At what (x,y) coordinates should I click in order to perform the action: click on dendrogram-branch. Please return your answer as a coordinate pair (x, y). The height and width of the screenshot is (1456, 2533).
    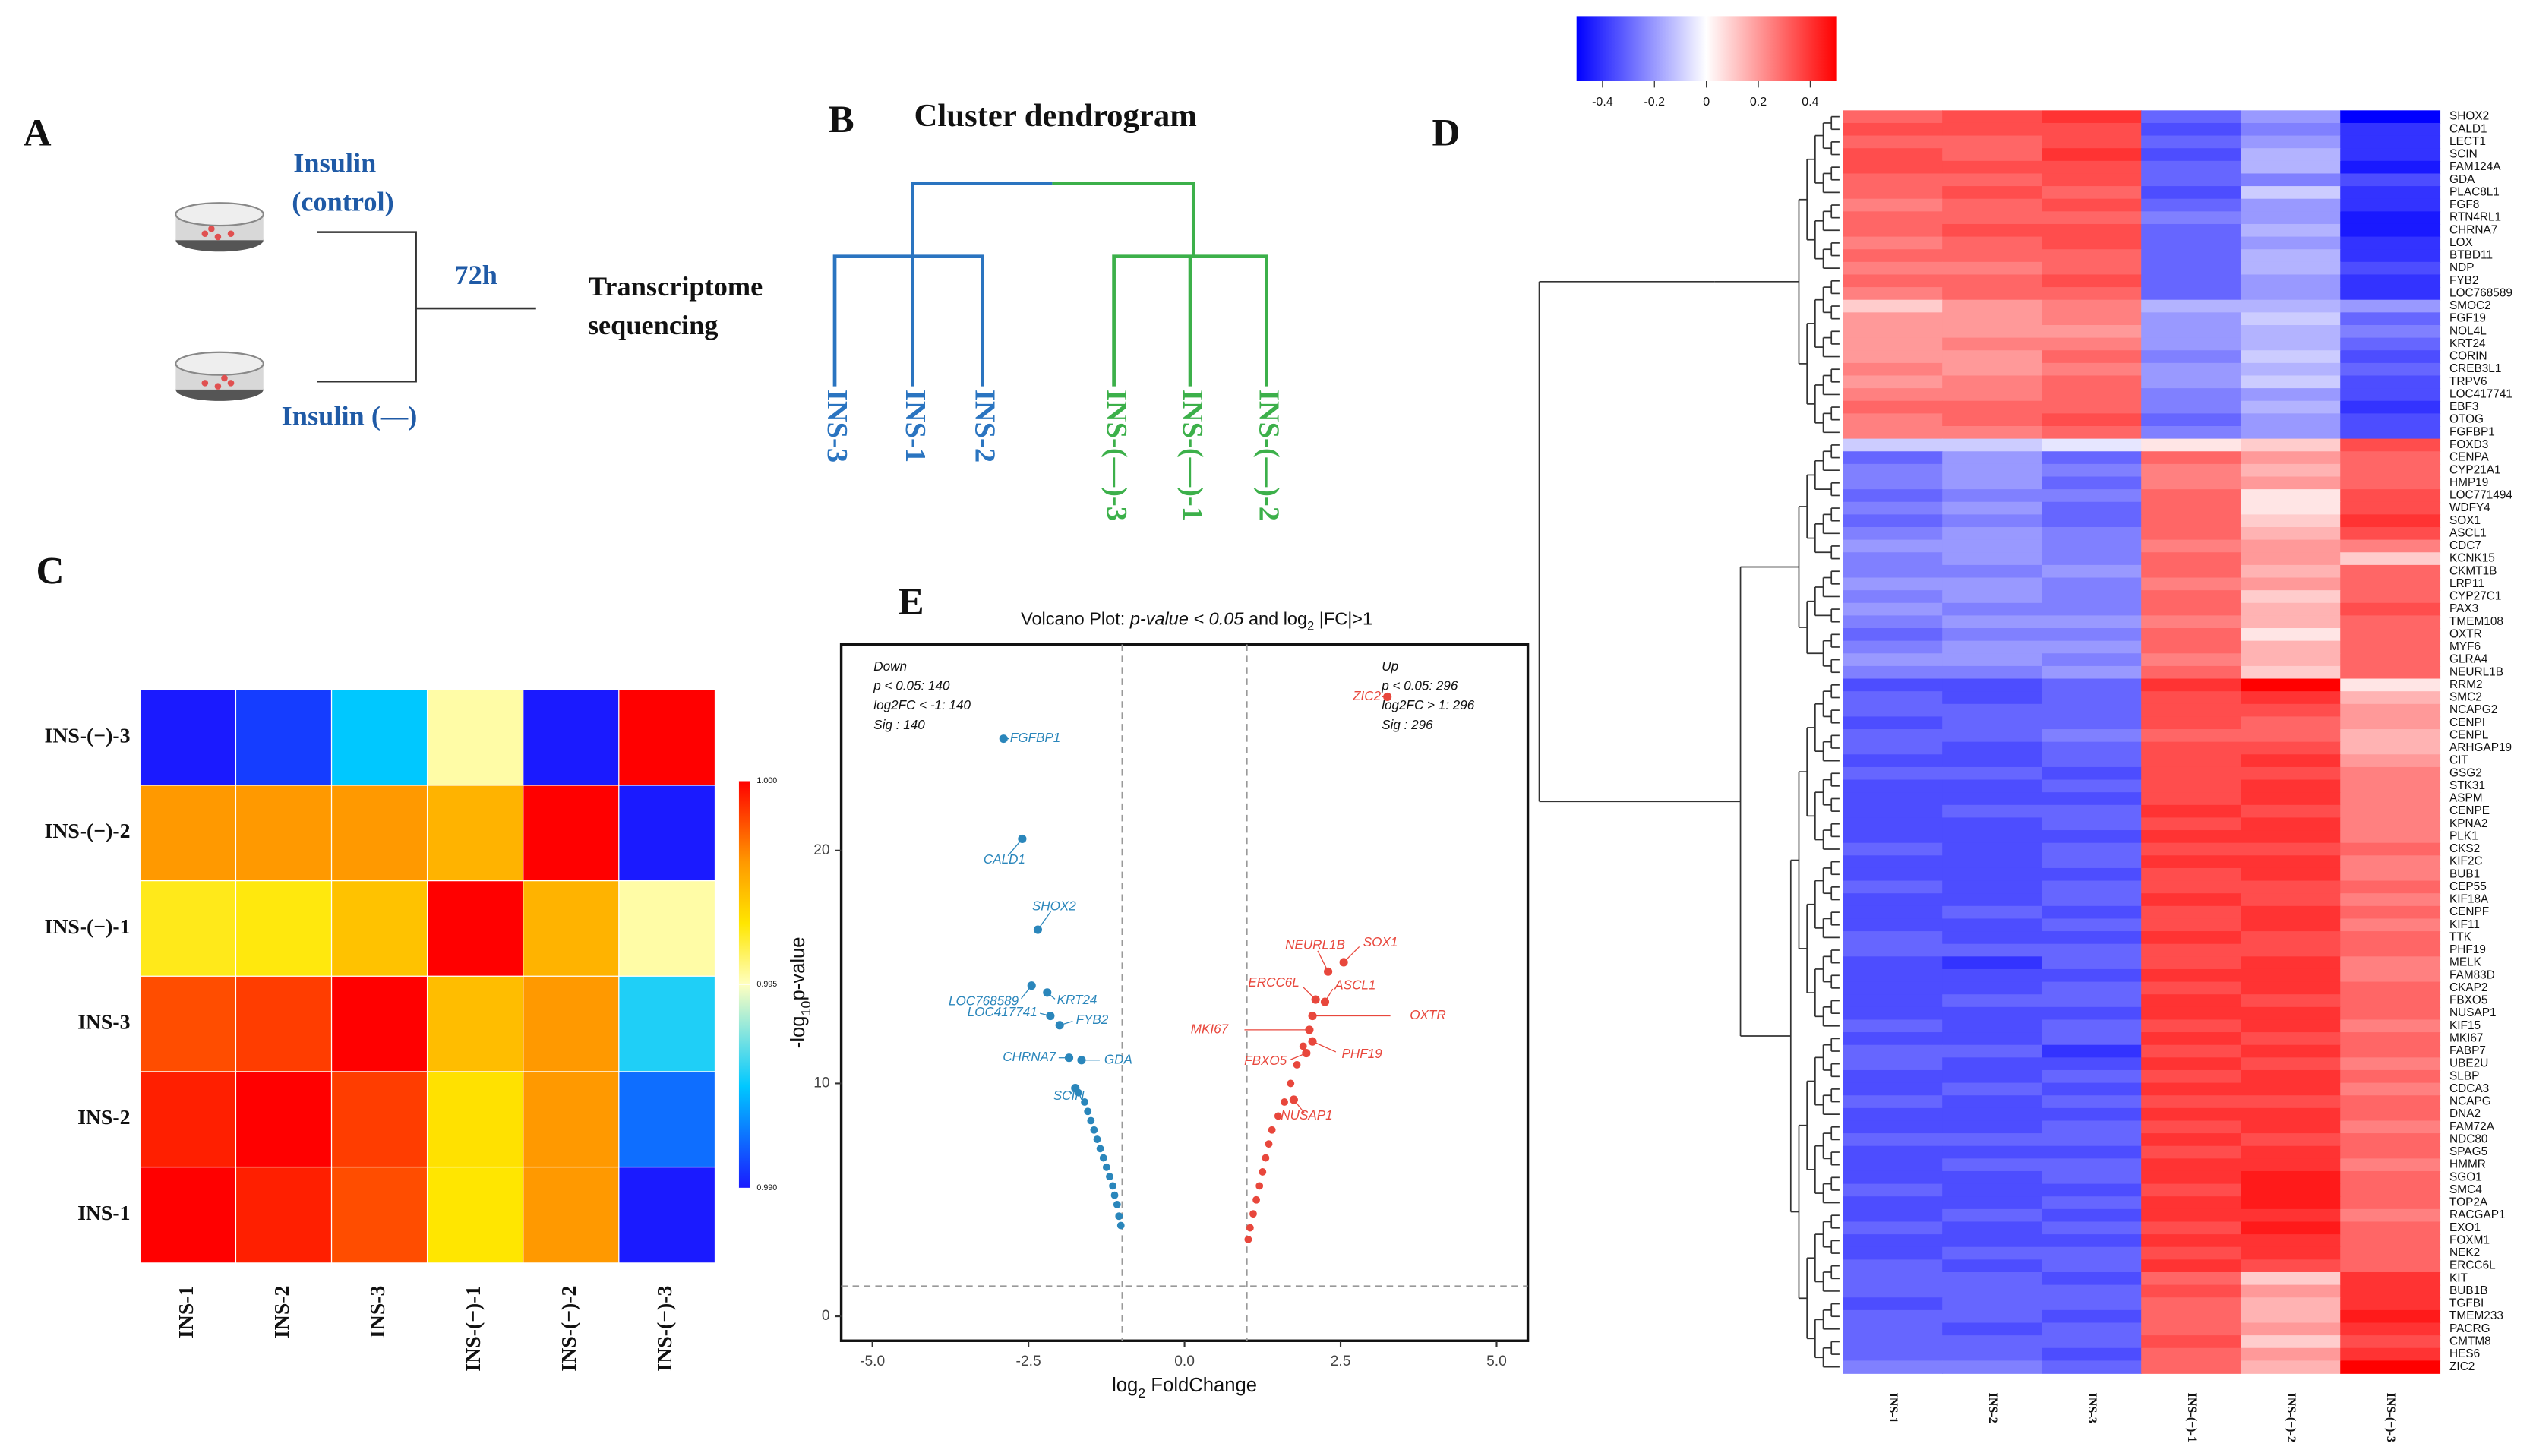
    Looking at the image, I should click on (1160, 284).